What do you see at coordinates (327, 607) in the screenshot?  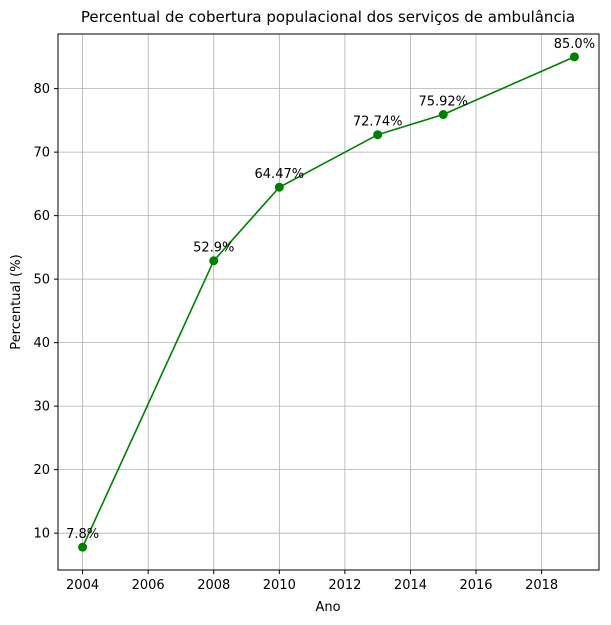 I see `x-axis-label: Ano` at bounding box center [327, 607].